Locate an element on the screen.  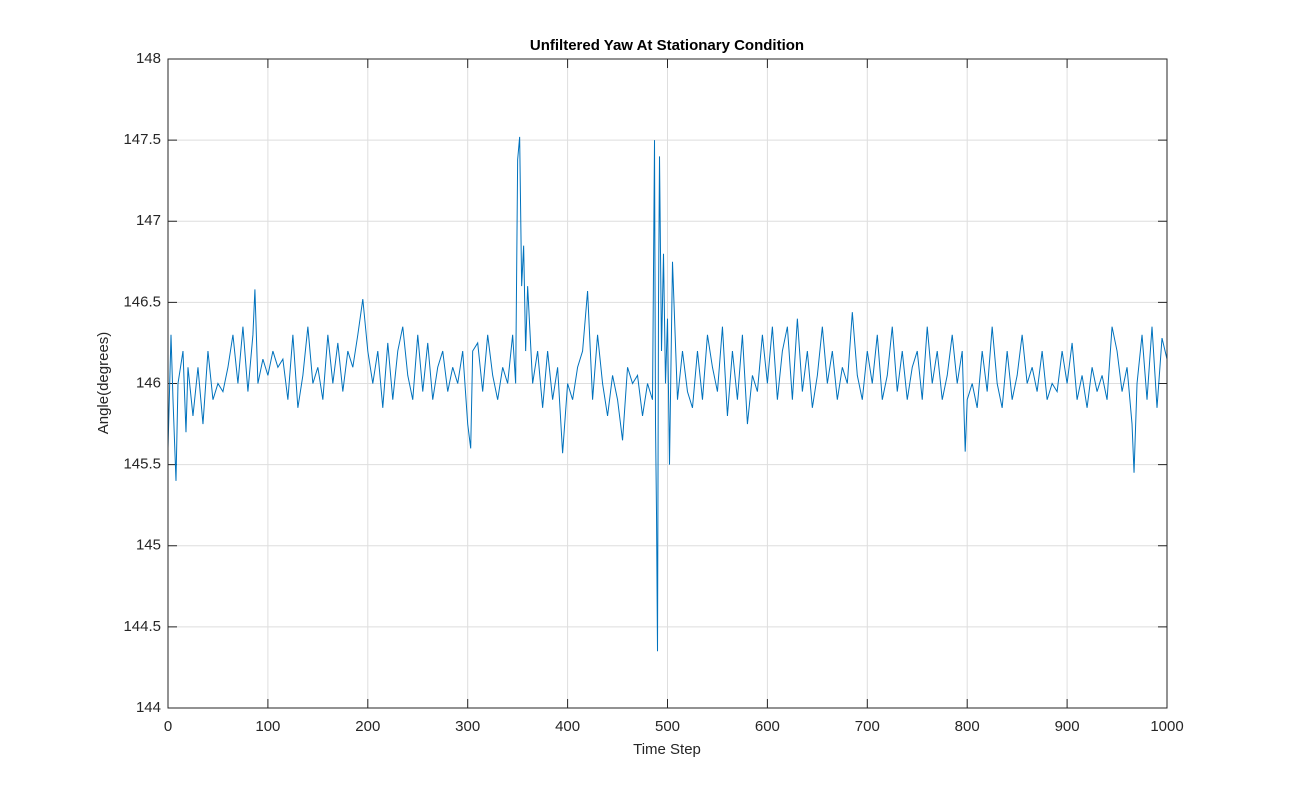
y-tick-label: 148 is located at coordinates (148, 58).